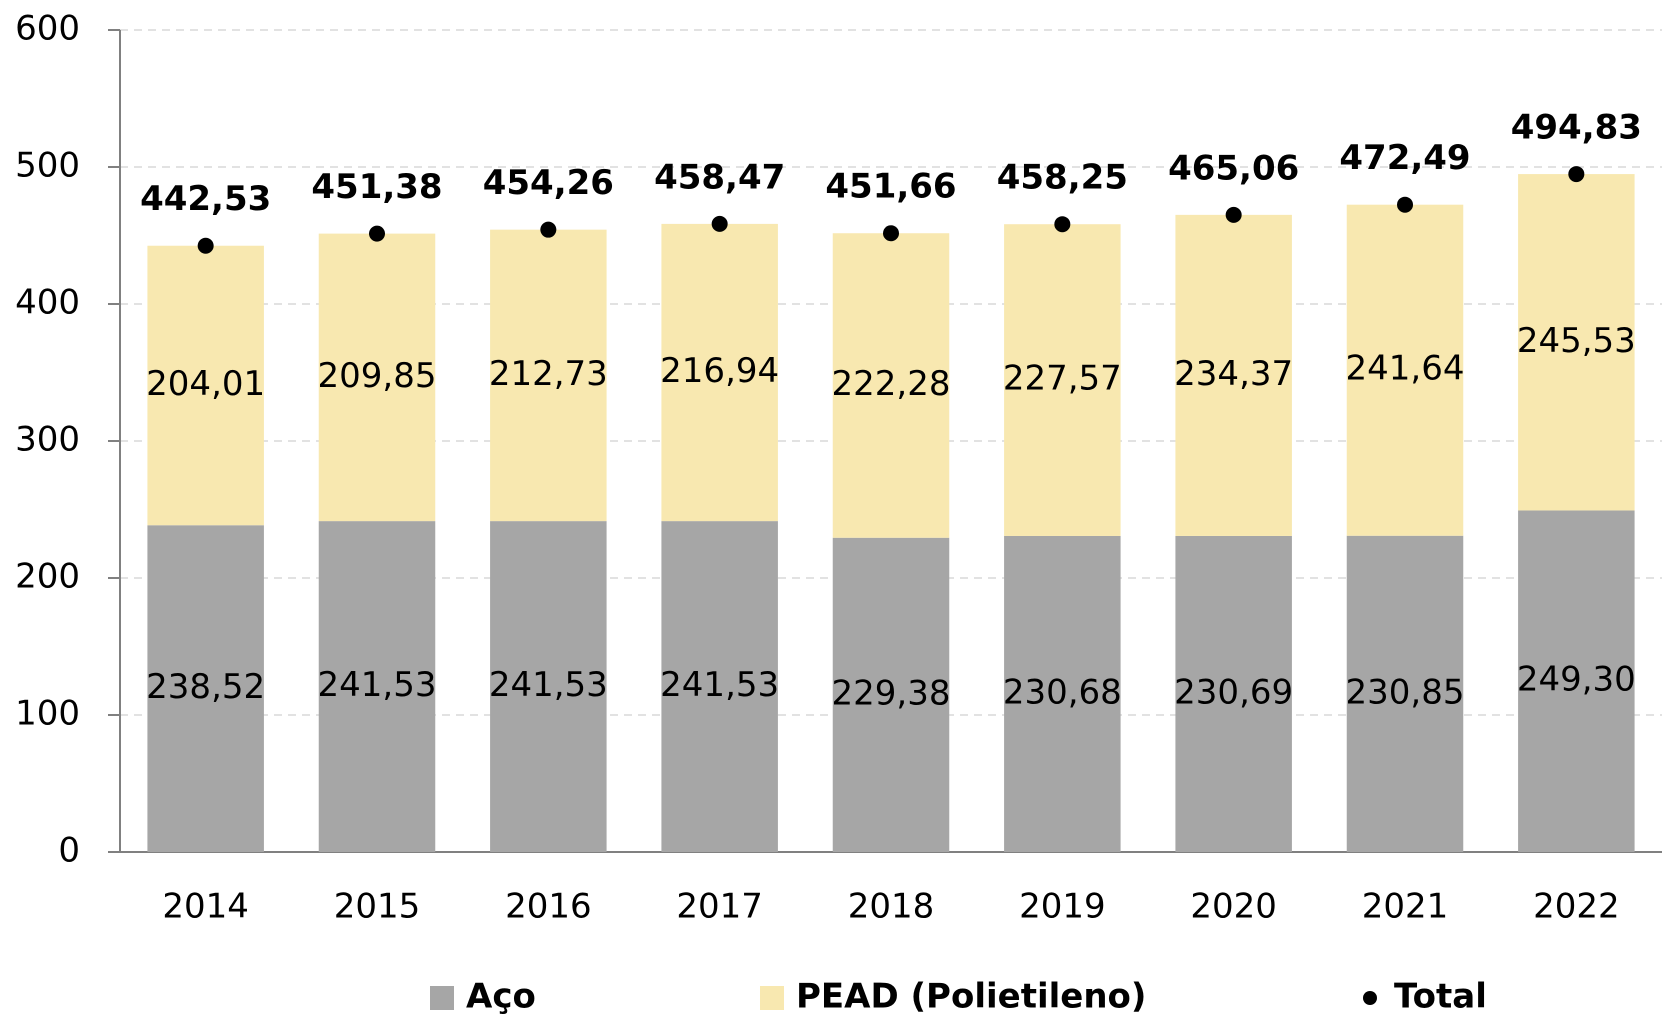 This screenshot has width=1666, height=1016. I want to click on y-tick-label: 200, so click(47, 577).